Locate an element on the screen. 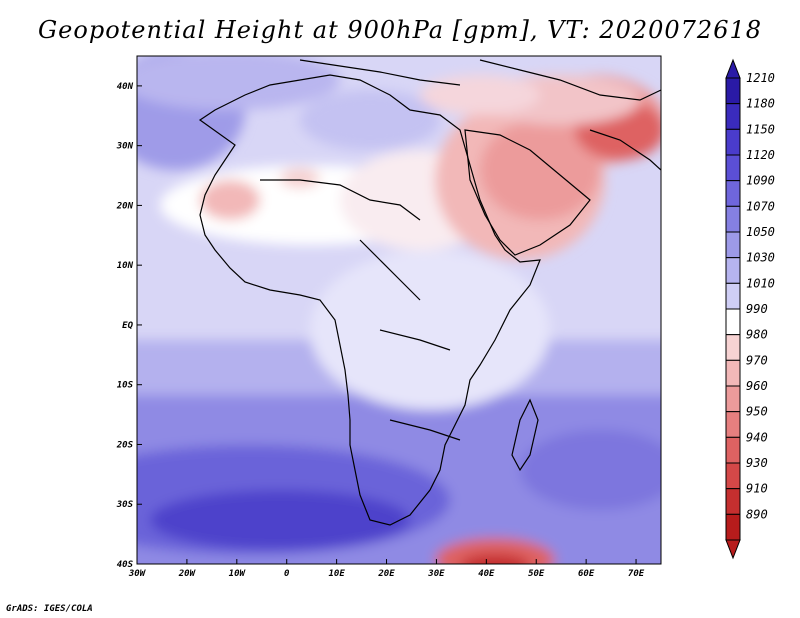 This screenshot has height=618, width=800. lon-tick-label: 20W is located at coordinates (187, 574).